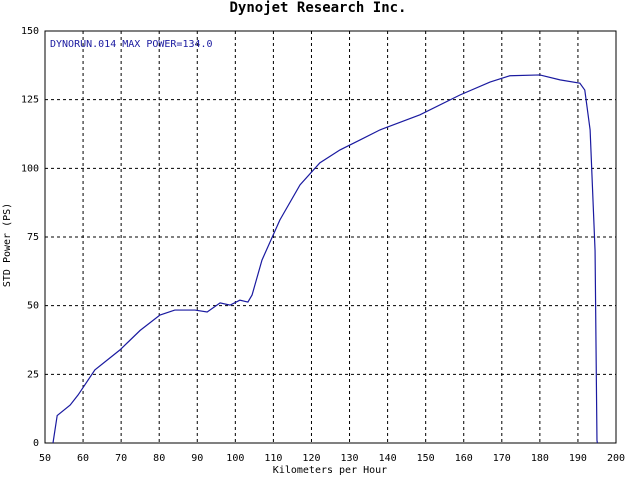  What do you see at coordinates (540, 458) in the screenshot?
I see `x-tick-label: 180` at bounding box center [540, 458].